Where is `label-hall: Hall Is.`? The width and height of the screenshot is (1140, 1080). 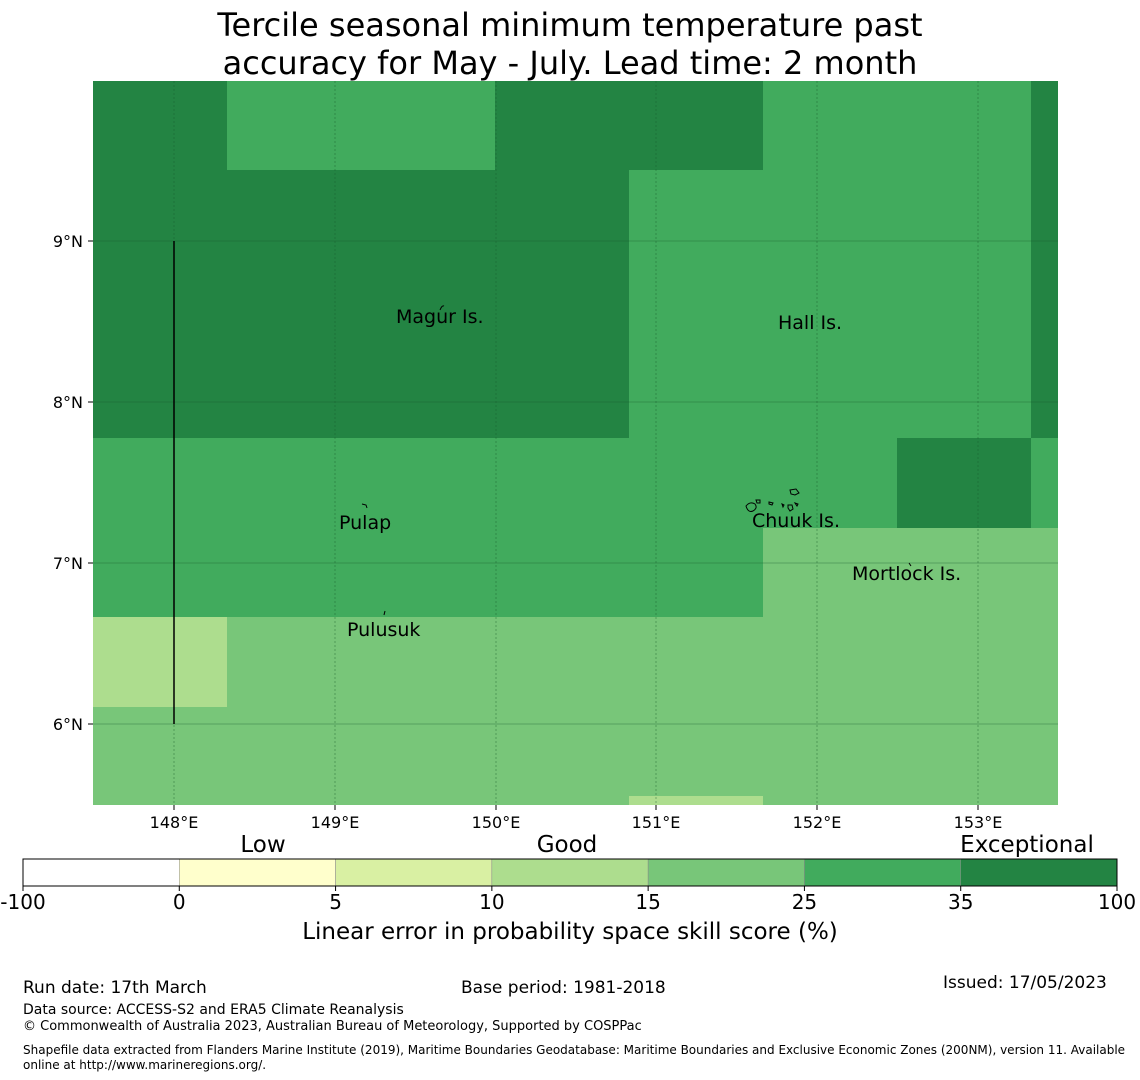 label-hall: Hall Is. is located at coordinates (810, 323).